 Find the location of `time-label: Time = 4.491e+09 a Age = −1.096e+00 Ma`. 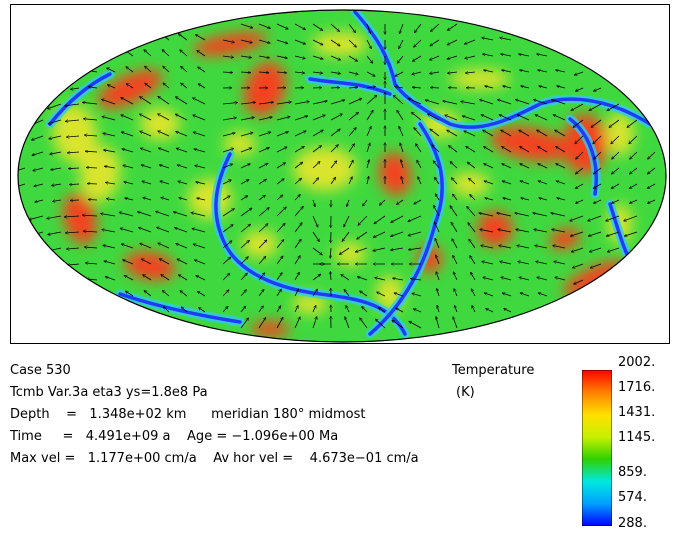

time-label: Time = 4.491e+09 a Age = −1.096e+00 Ma is located at coordinates (174, 436).